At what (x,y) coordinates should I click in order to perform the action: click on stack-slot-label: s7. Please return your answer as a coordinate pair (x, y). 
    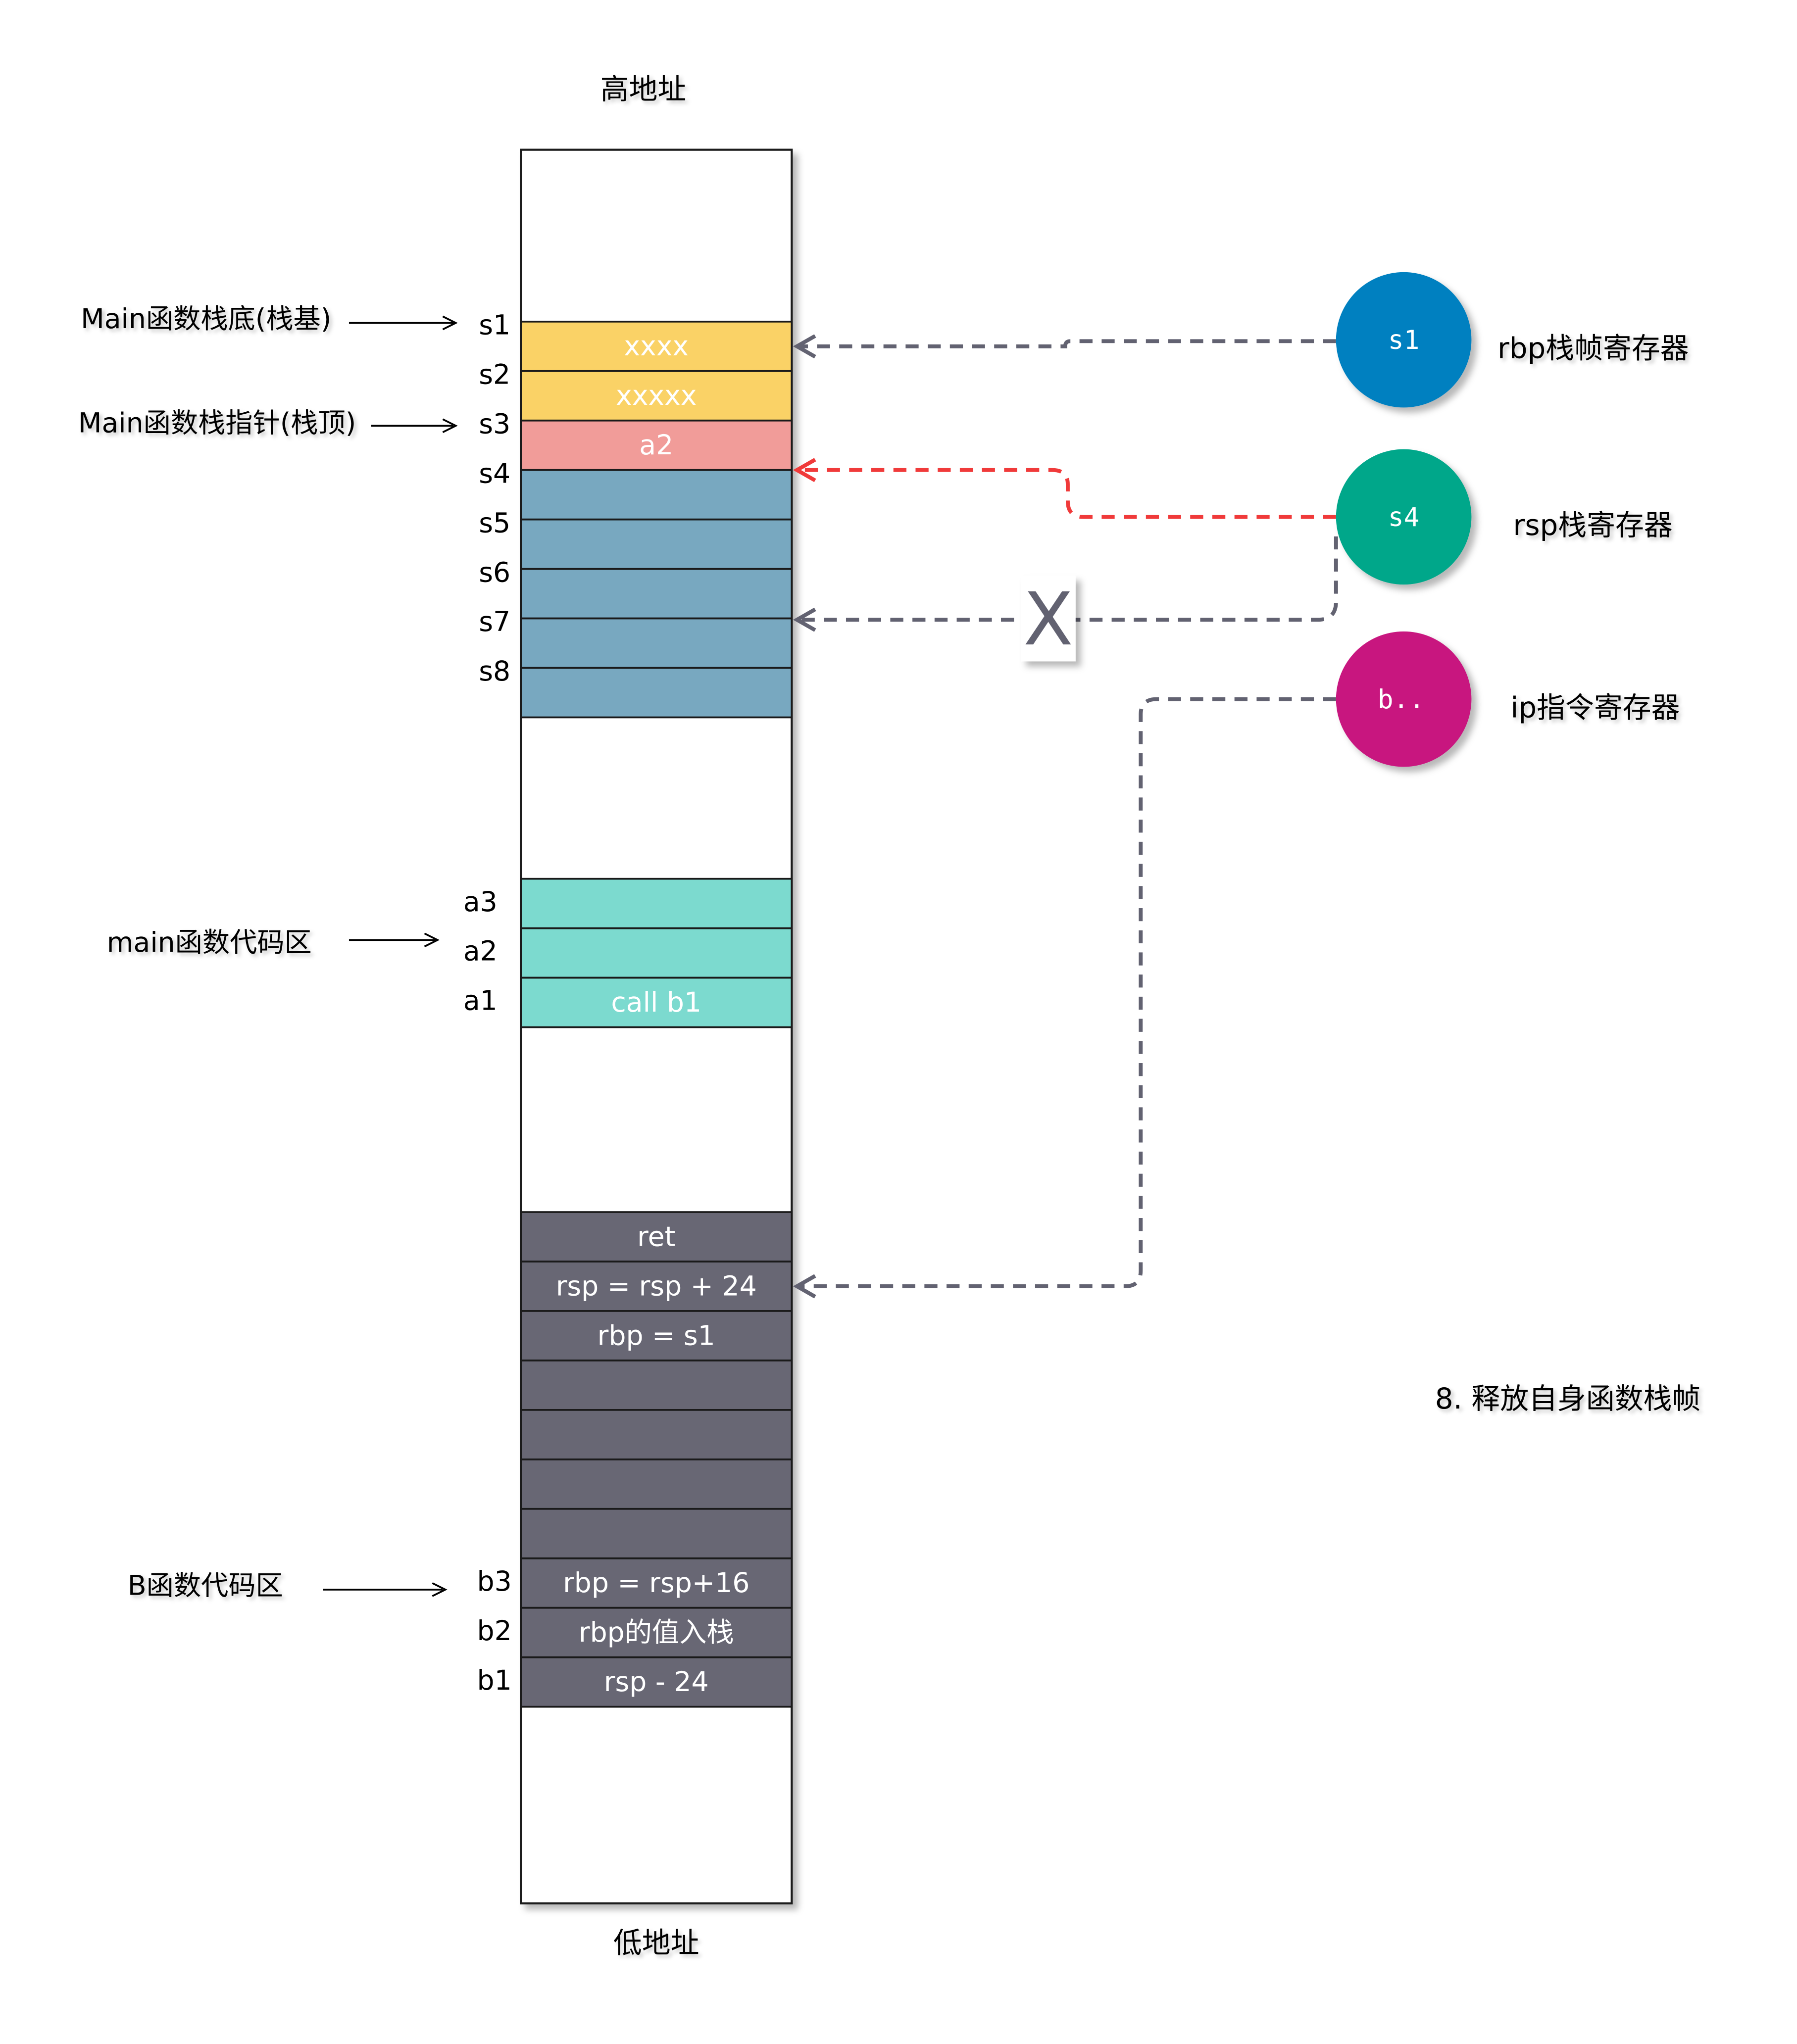
    Looking at the image, I should click on (494, 622).